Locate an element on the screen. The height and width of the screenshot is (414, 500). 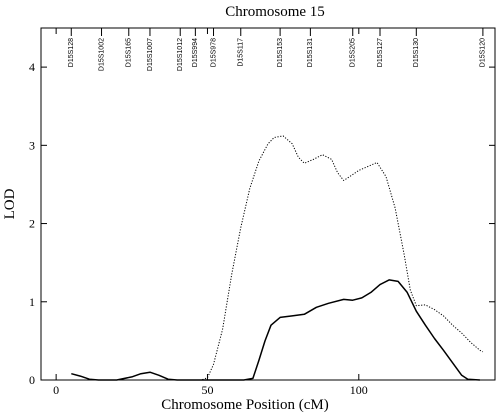
y-axis-label: LOD is located at coordinates (10, 203).